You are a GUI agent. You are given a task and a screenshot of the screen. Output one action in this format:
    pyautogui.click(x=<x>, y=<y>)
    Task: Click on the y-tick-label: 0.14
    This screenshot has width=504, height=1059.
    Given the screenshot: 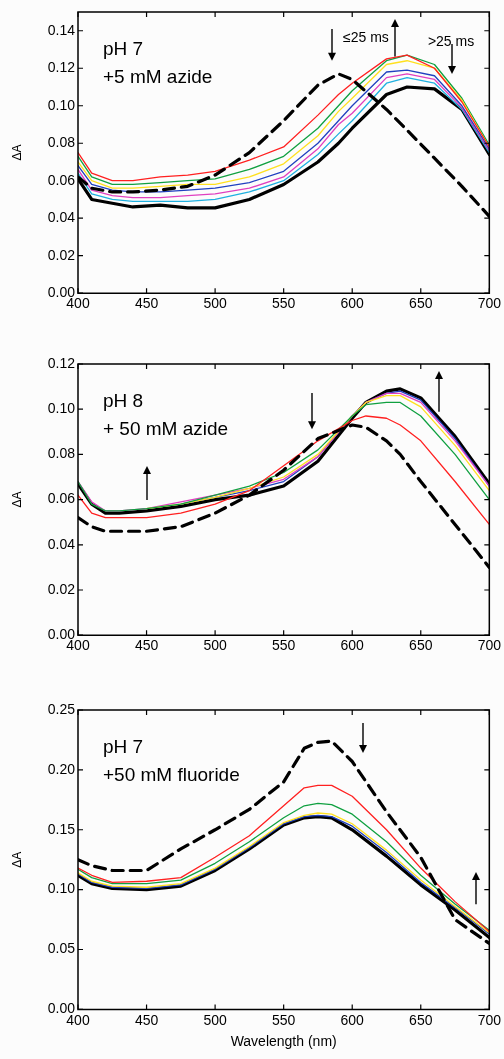 What is the action you would take?
    pyautogui.click(x=61, y=29)
    